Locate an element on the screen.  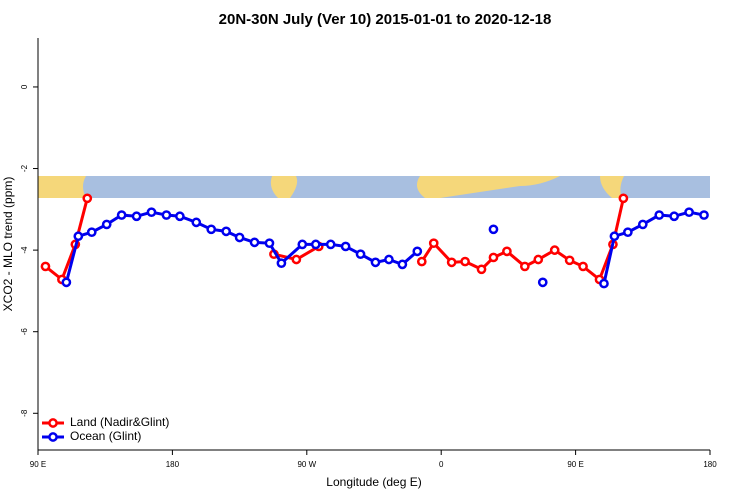
legend-label: Ocean (Glint) is located at coordinates (105, 436).